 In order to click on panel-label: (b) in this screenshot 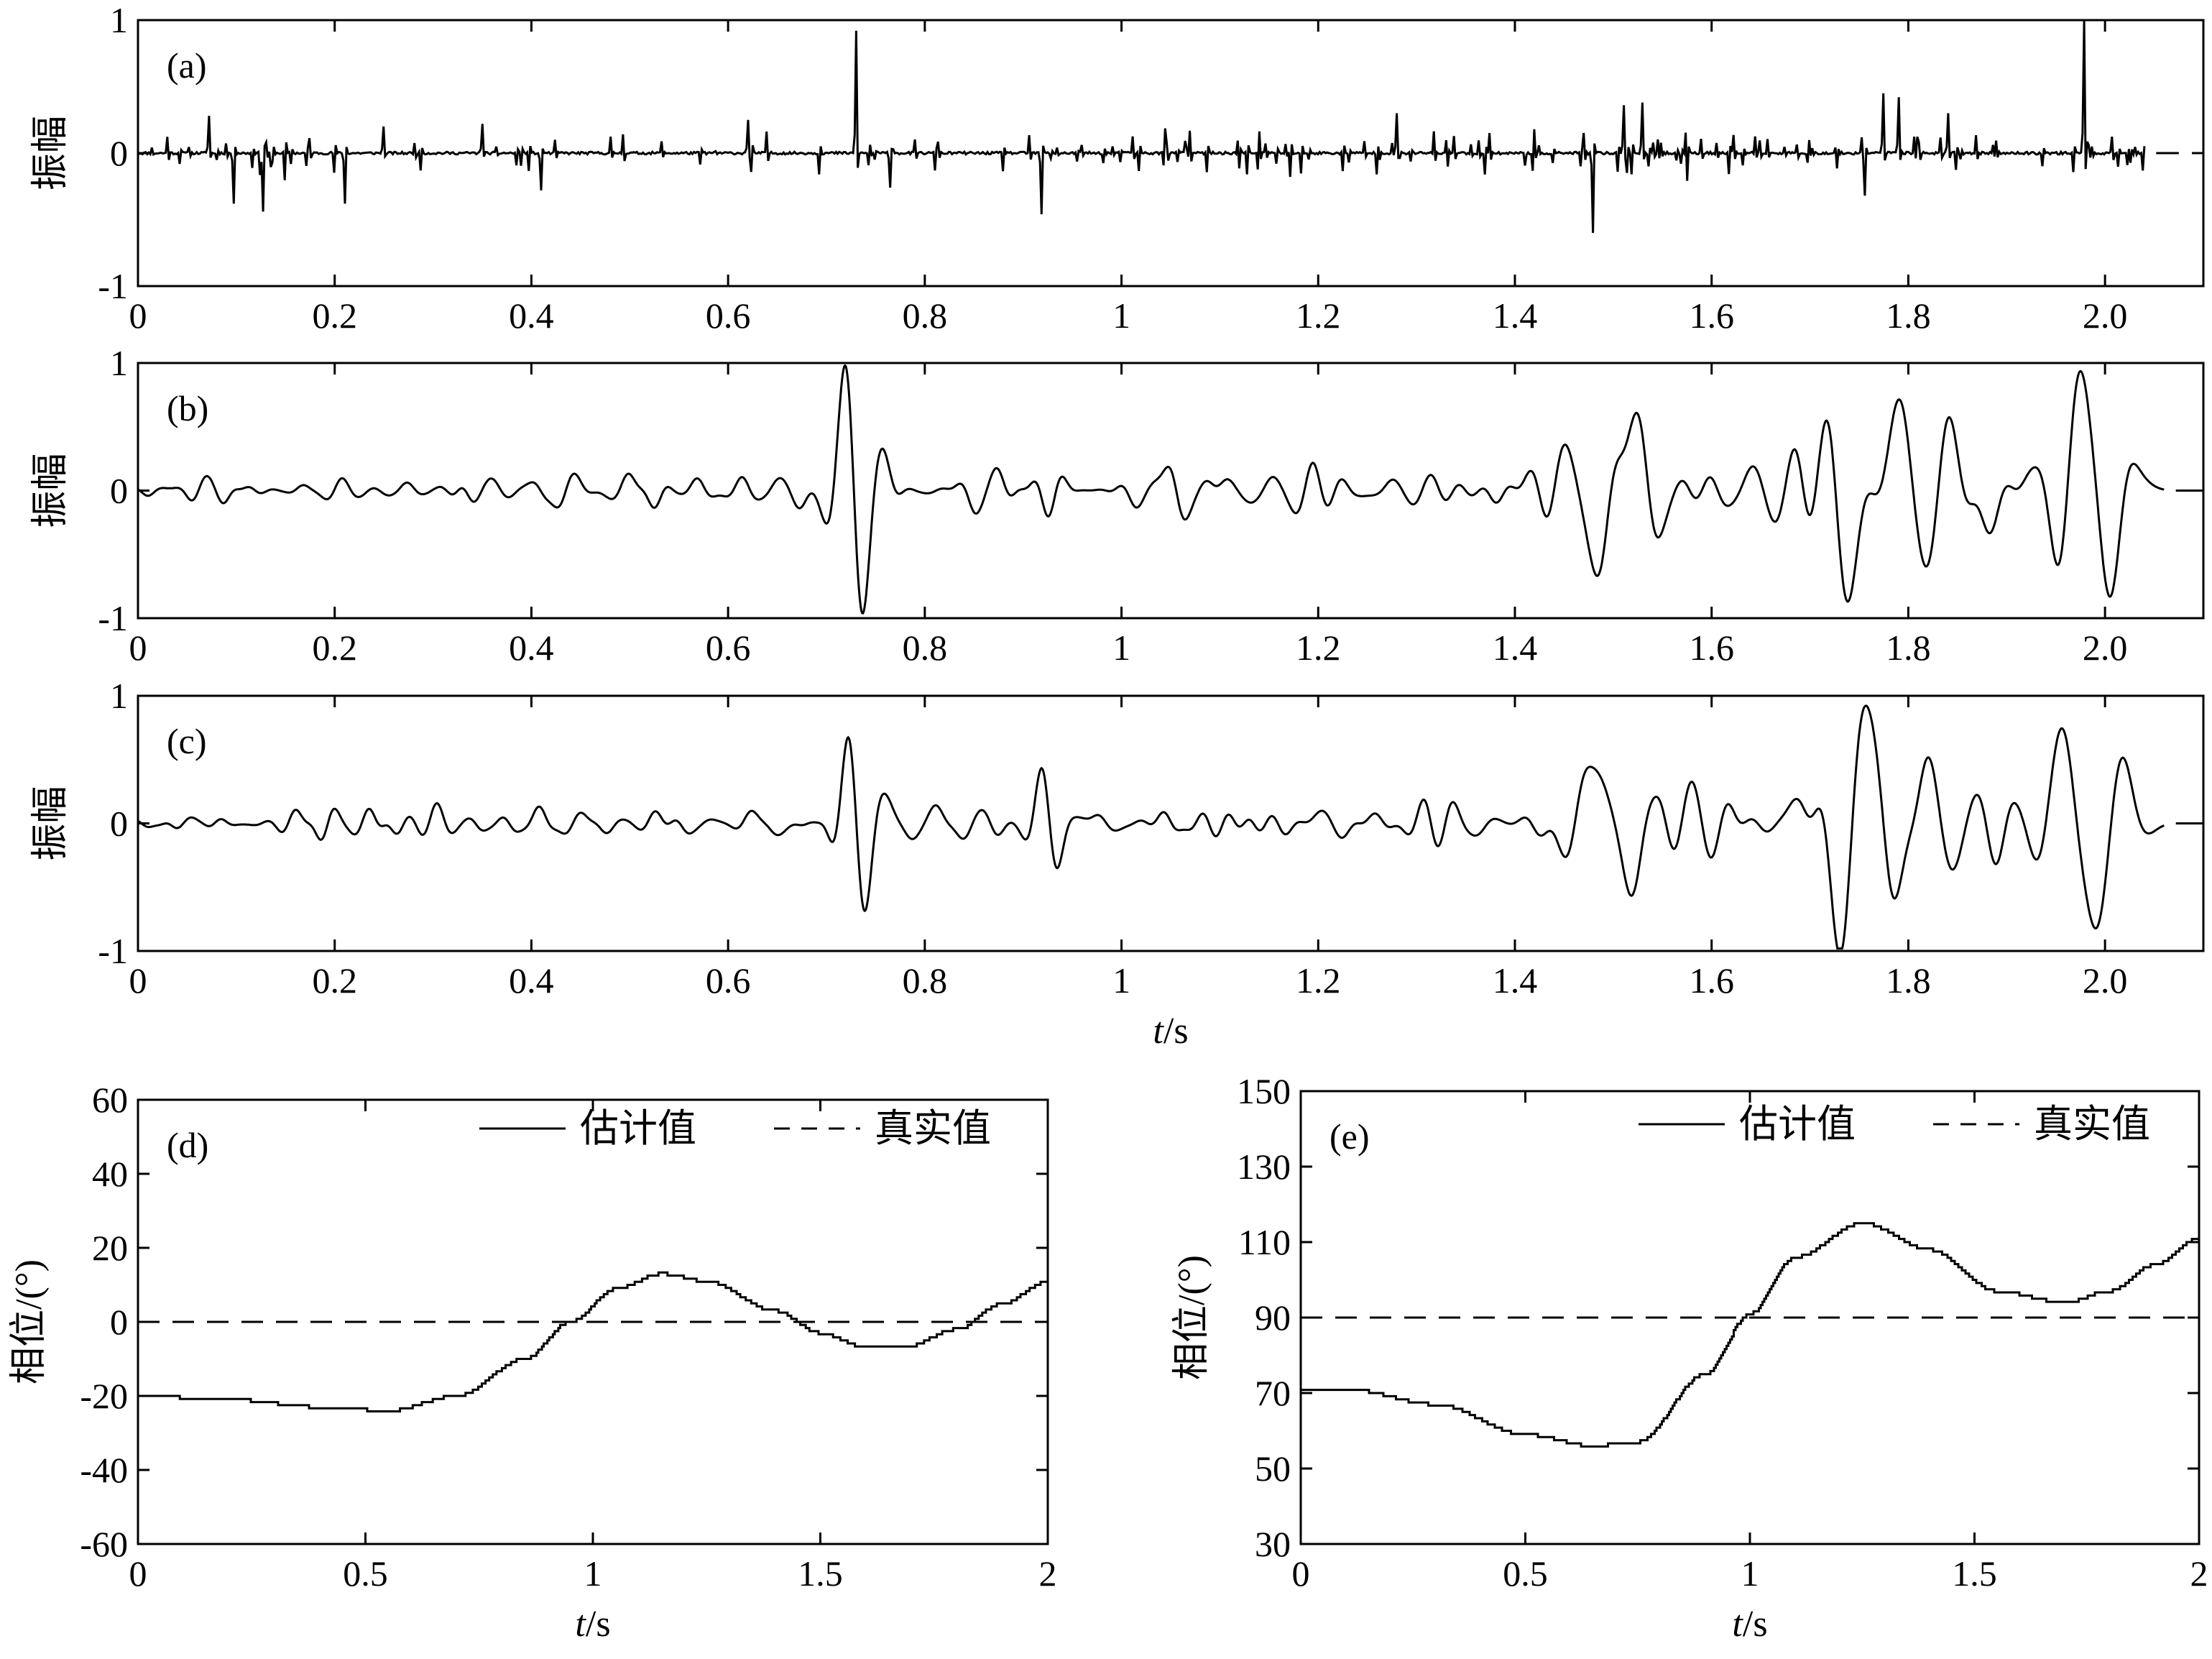, I will do `click(187, 408)`.